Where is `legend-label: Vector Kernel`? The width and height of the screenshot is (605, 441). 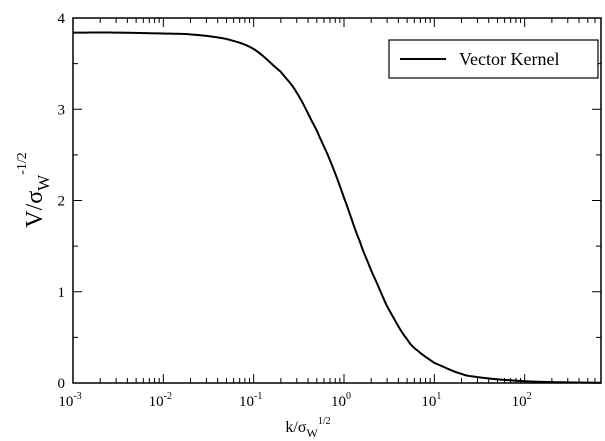 legend-label: Vector Kernel is located at coordinates (509, 59).